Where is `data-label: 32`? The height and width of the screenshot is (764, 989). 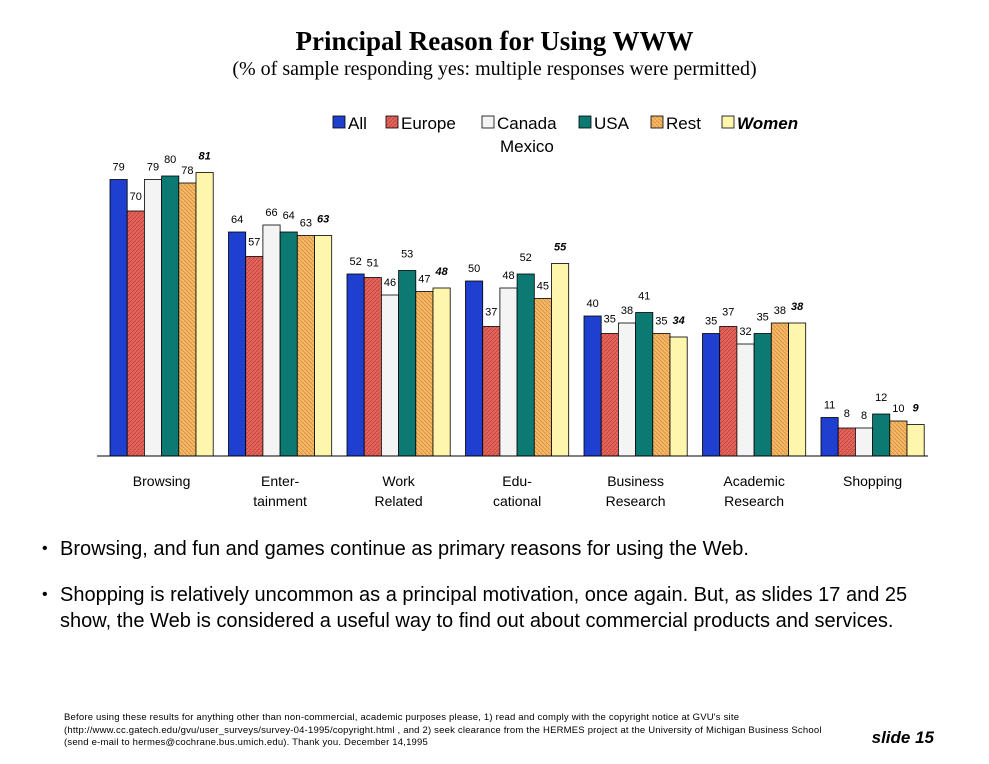
data-label: 32 is located at coordinates (745, 332).